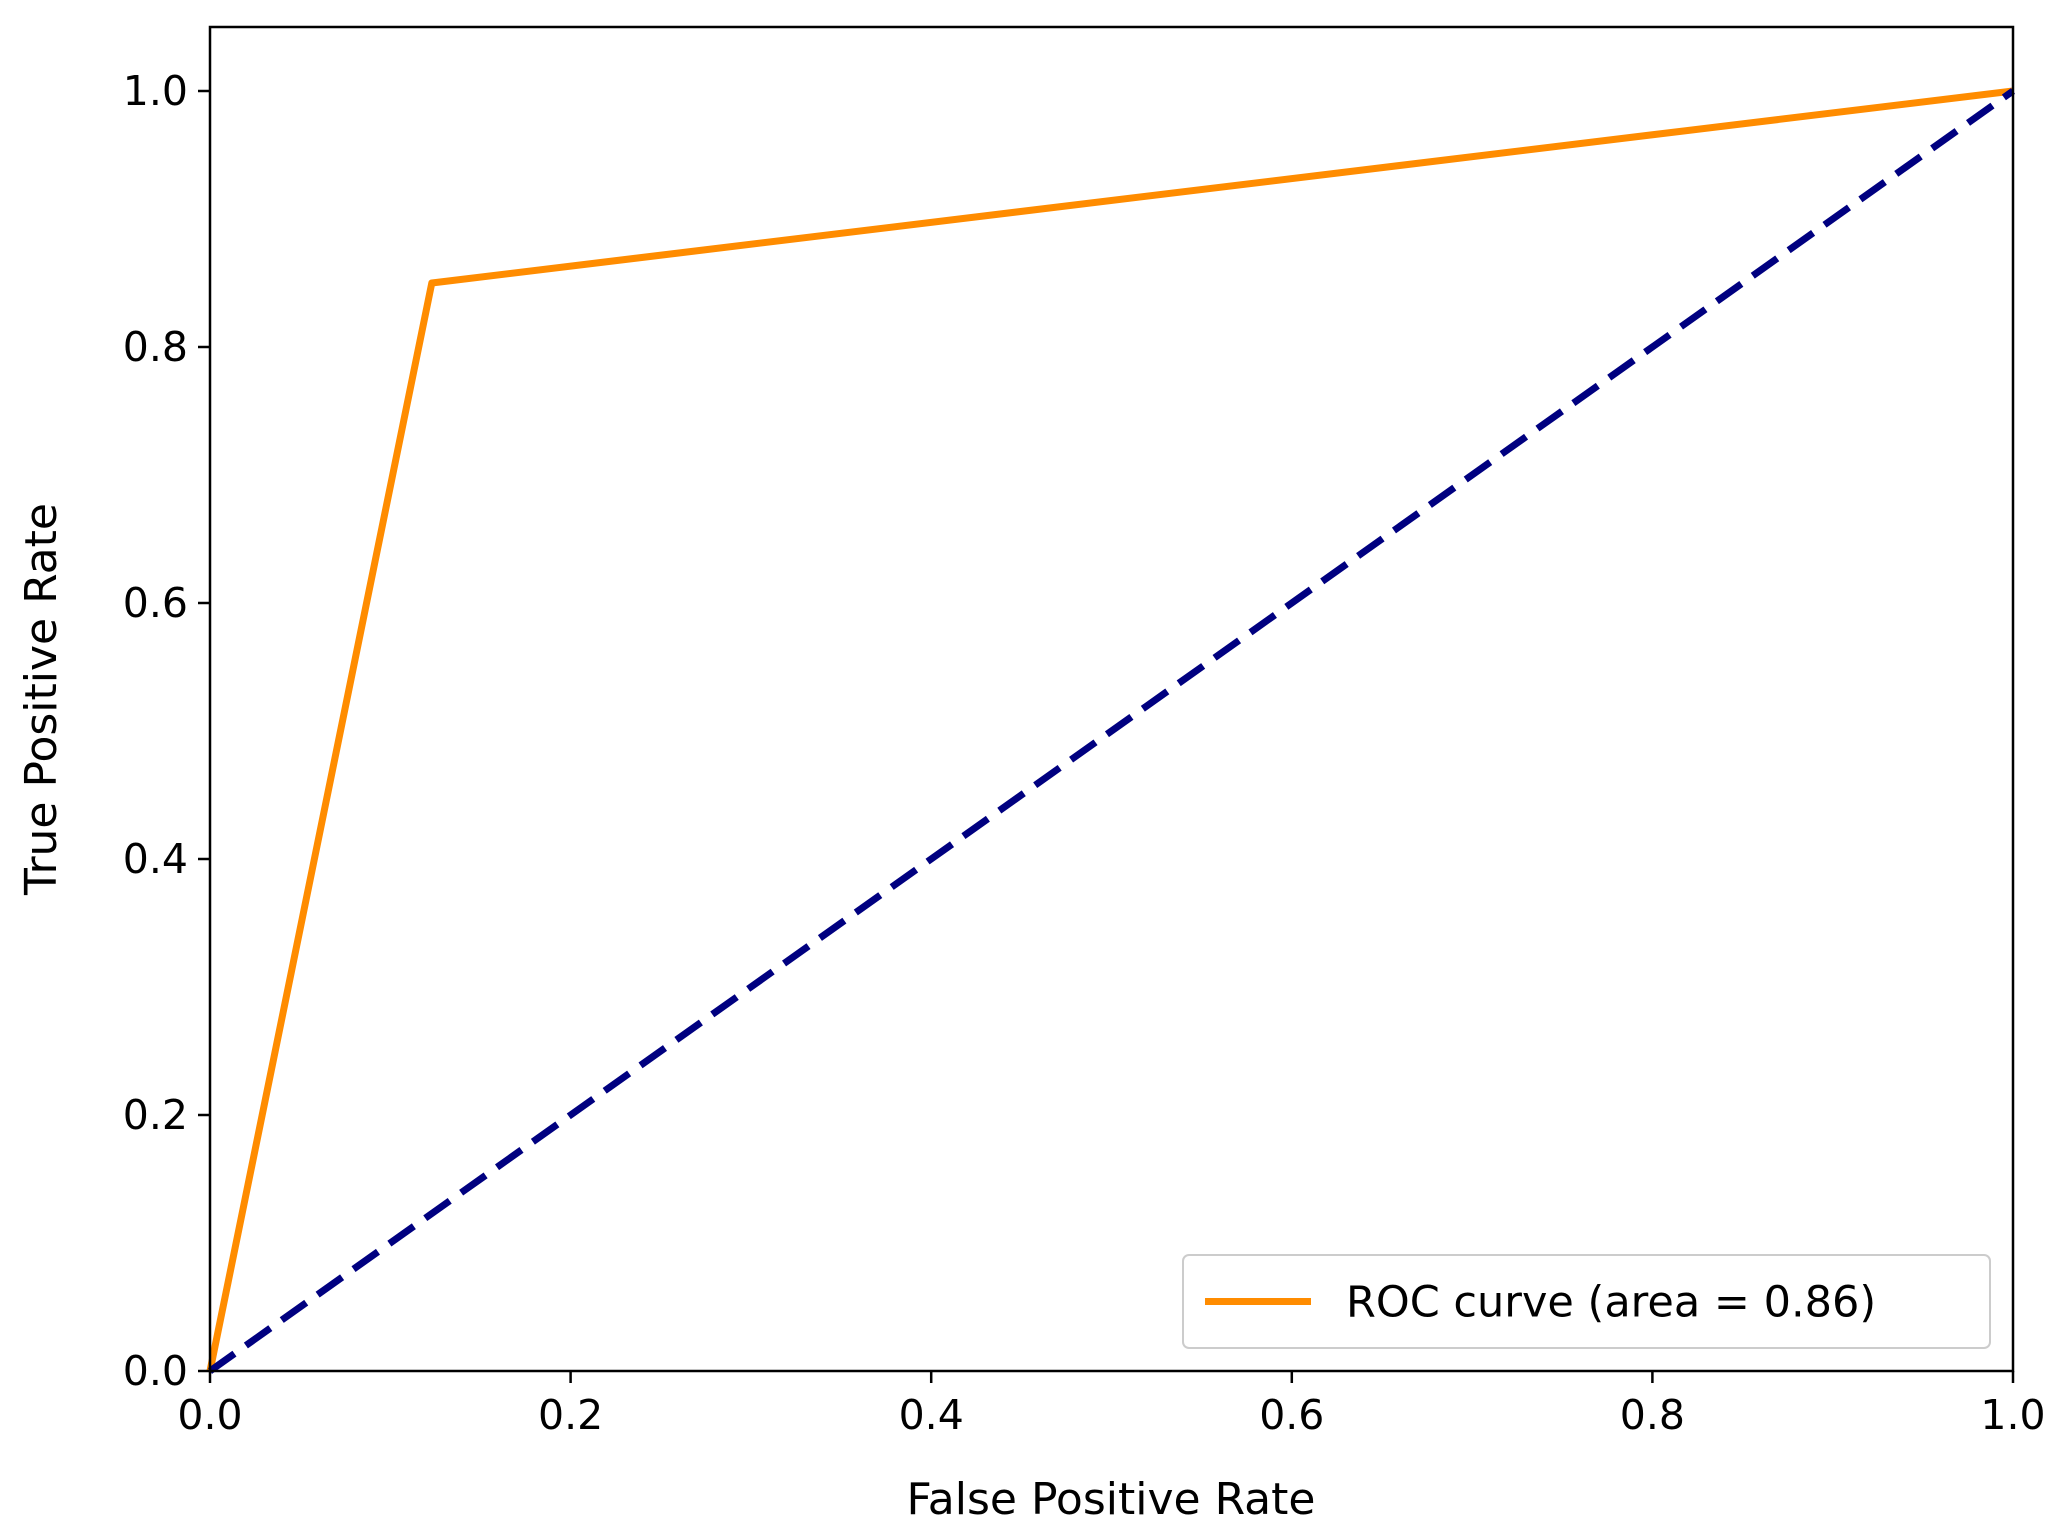 This screenshot has width=2063, height=1532. Describe the element at coordinates (155, 91) in the screenshot. I see `y-tick-label: 1.0` at that location.